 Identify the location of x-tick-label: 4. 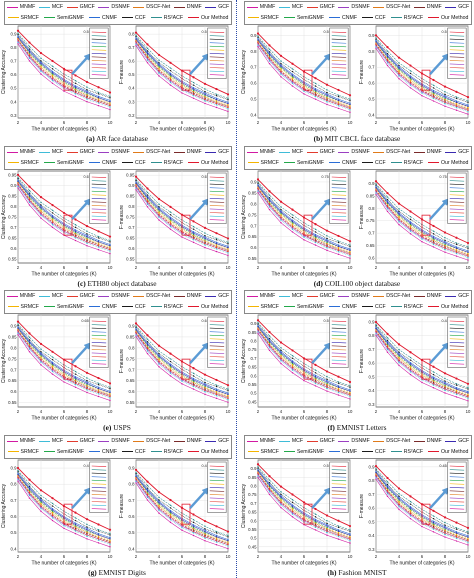
(281, 411).